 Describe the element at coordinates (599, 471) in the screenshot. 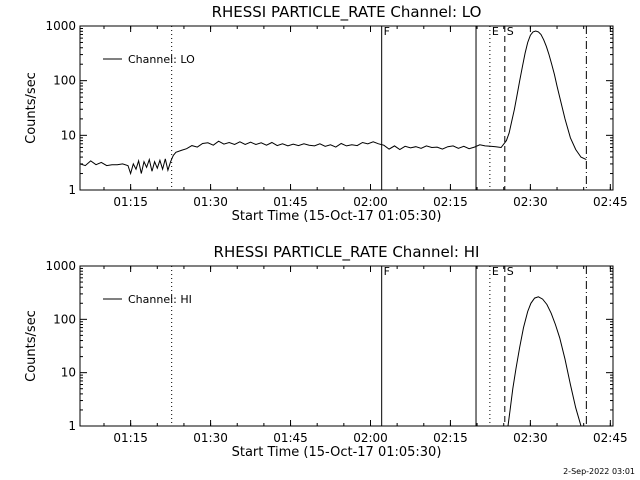

I see `timestamp: 2-Sep-2022 03:01` at that location.